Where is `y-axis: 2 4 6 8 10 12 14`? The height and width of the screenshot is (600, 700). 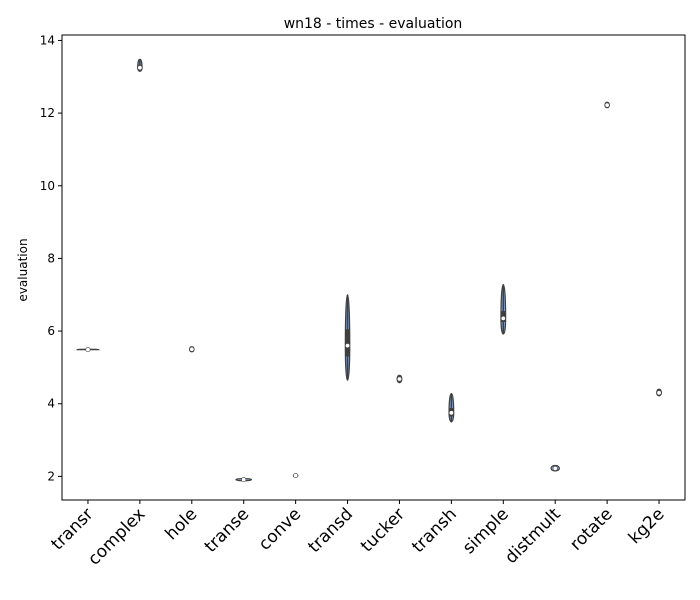
y-axis: 2 4 6 8 10 12 14 is located at coordinates (51, 258).